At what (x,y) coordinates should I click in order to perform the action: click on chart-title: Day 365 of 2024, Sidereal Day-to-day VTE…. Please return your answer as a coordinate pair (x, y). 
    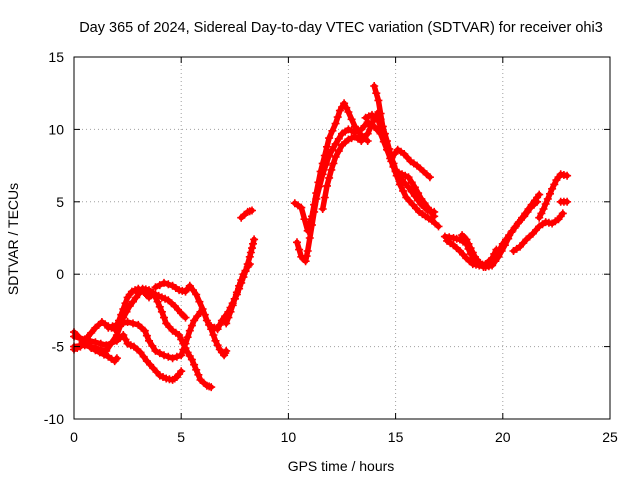
    Looking at the image, I should click on (341, 28).